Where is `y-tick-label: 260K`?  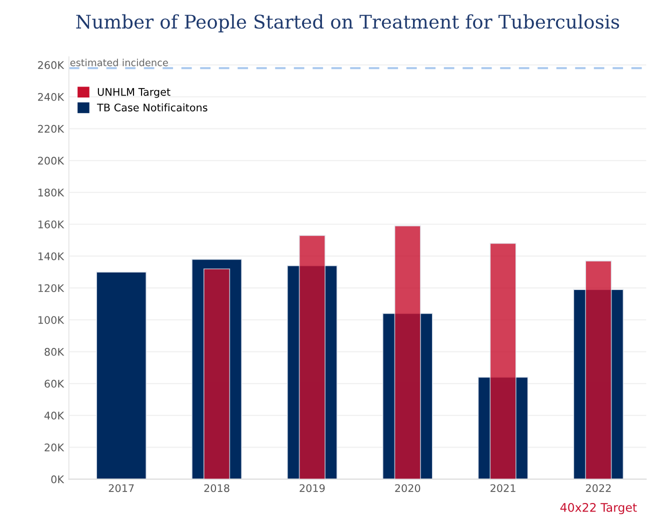 y-tick-label: 260K is located at coordinates (51, 65).